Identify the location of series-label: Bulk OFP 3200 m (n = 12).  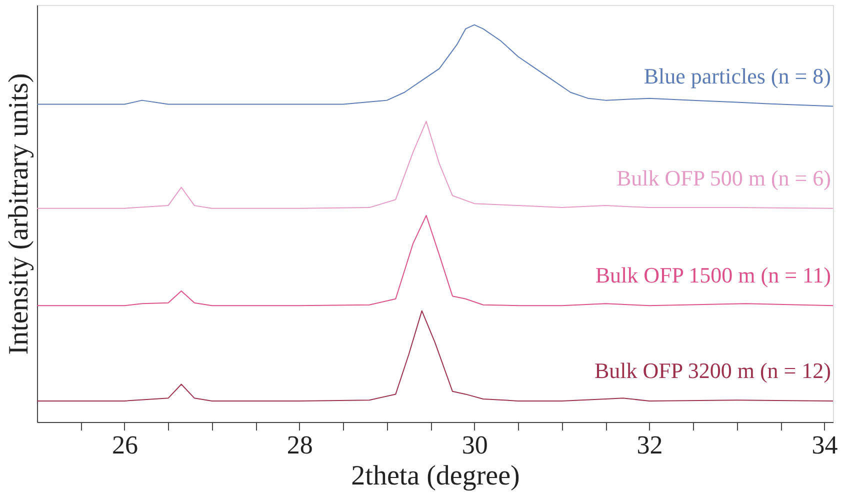
(712, 370).